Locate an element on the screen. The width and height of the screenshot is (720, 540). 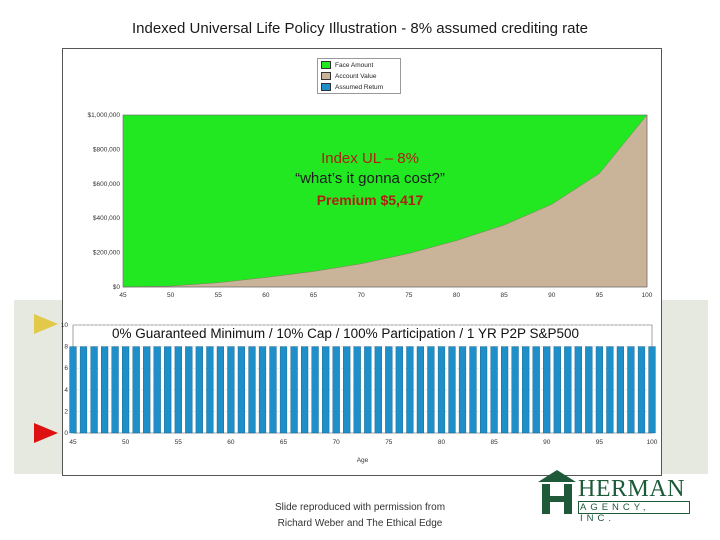
x-tick-label: 60 is located at coordinates (266, 295).